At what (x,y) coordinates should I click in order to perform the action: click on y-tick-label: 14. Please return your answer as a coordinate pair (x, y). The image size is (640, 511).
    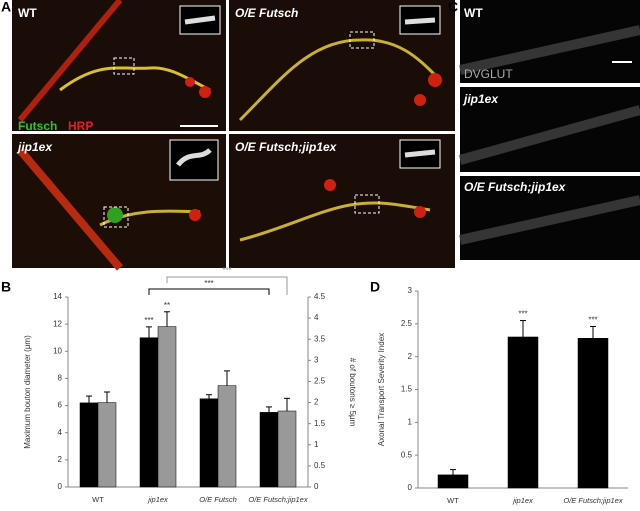
    Looking at the image, I should click on (57, 296).